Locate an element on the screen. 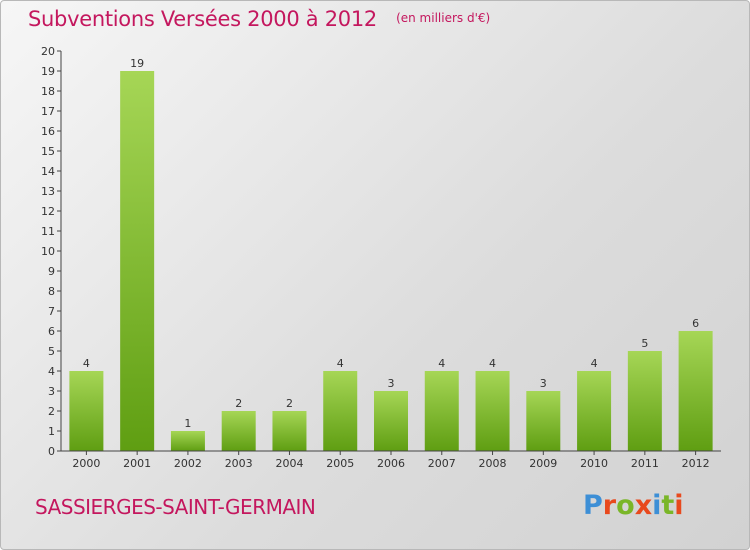 The height and width of the screenshot is (550, 750). y-tick-label: 18 is located at coordinates (48, 91).